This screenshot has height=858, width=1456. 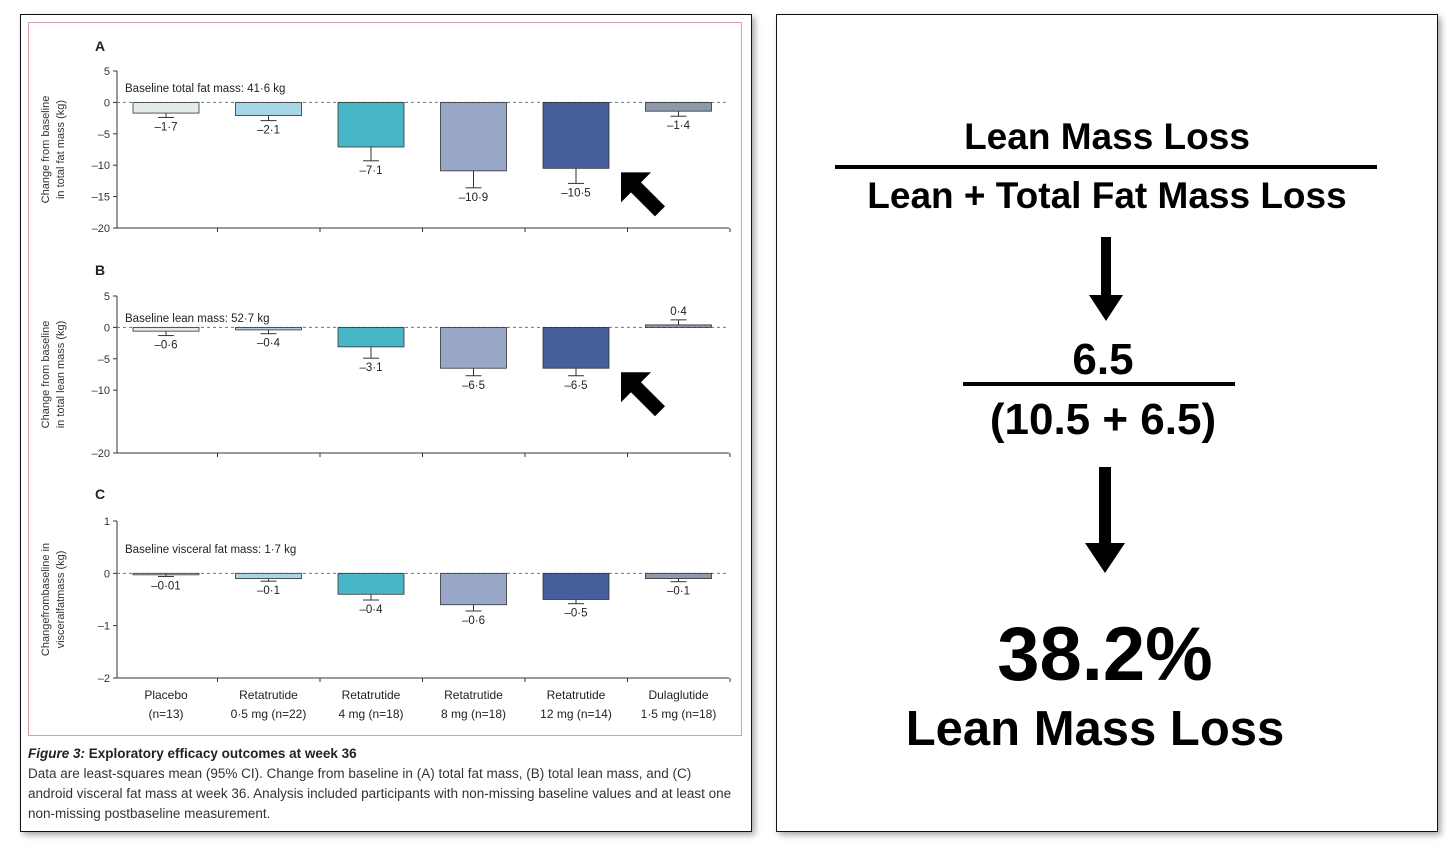 What do you see at coordinates (61, 375) in the screenshot?
I see `y-axis-label: in total lean mass (kg)` at bounding box center [61, 375].